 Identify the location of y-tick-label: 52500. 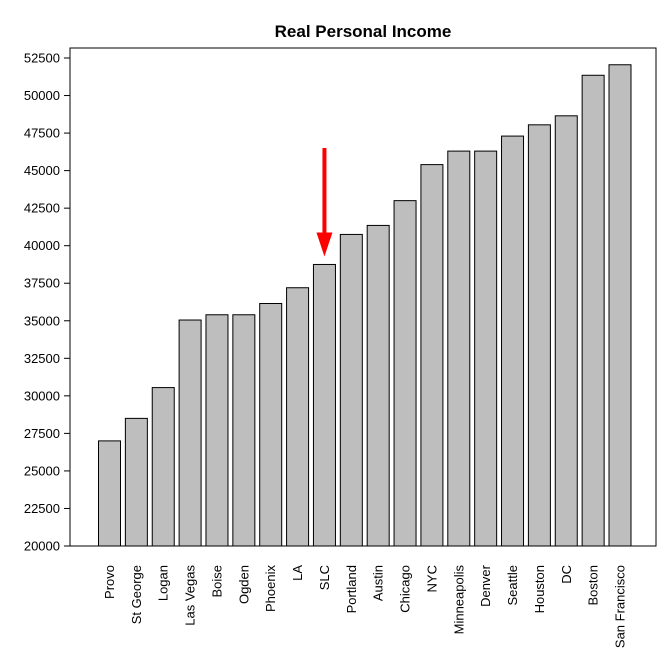
(42, 58).